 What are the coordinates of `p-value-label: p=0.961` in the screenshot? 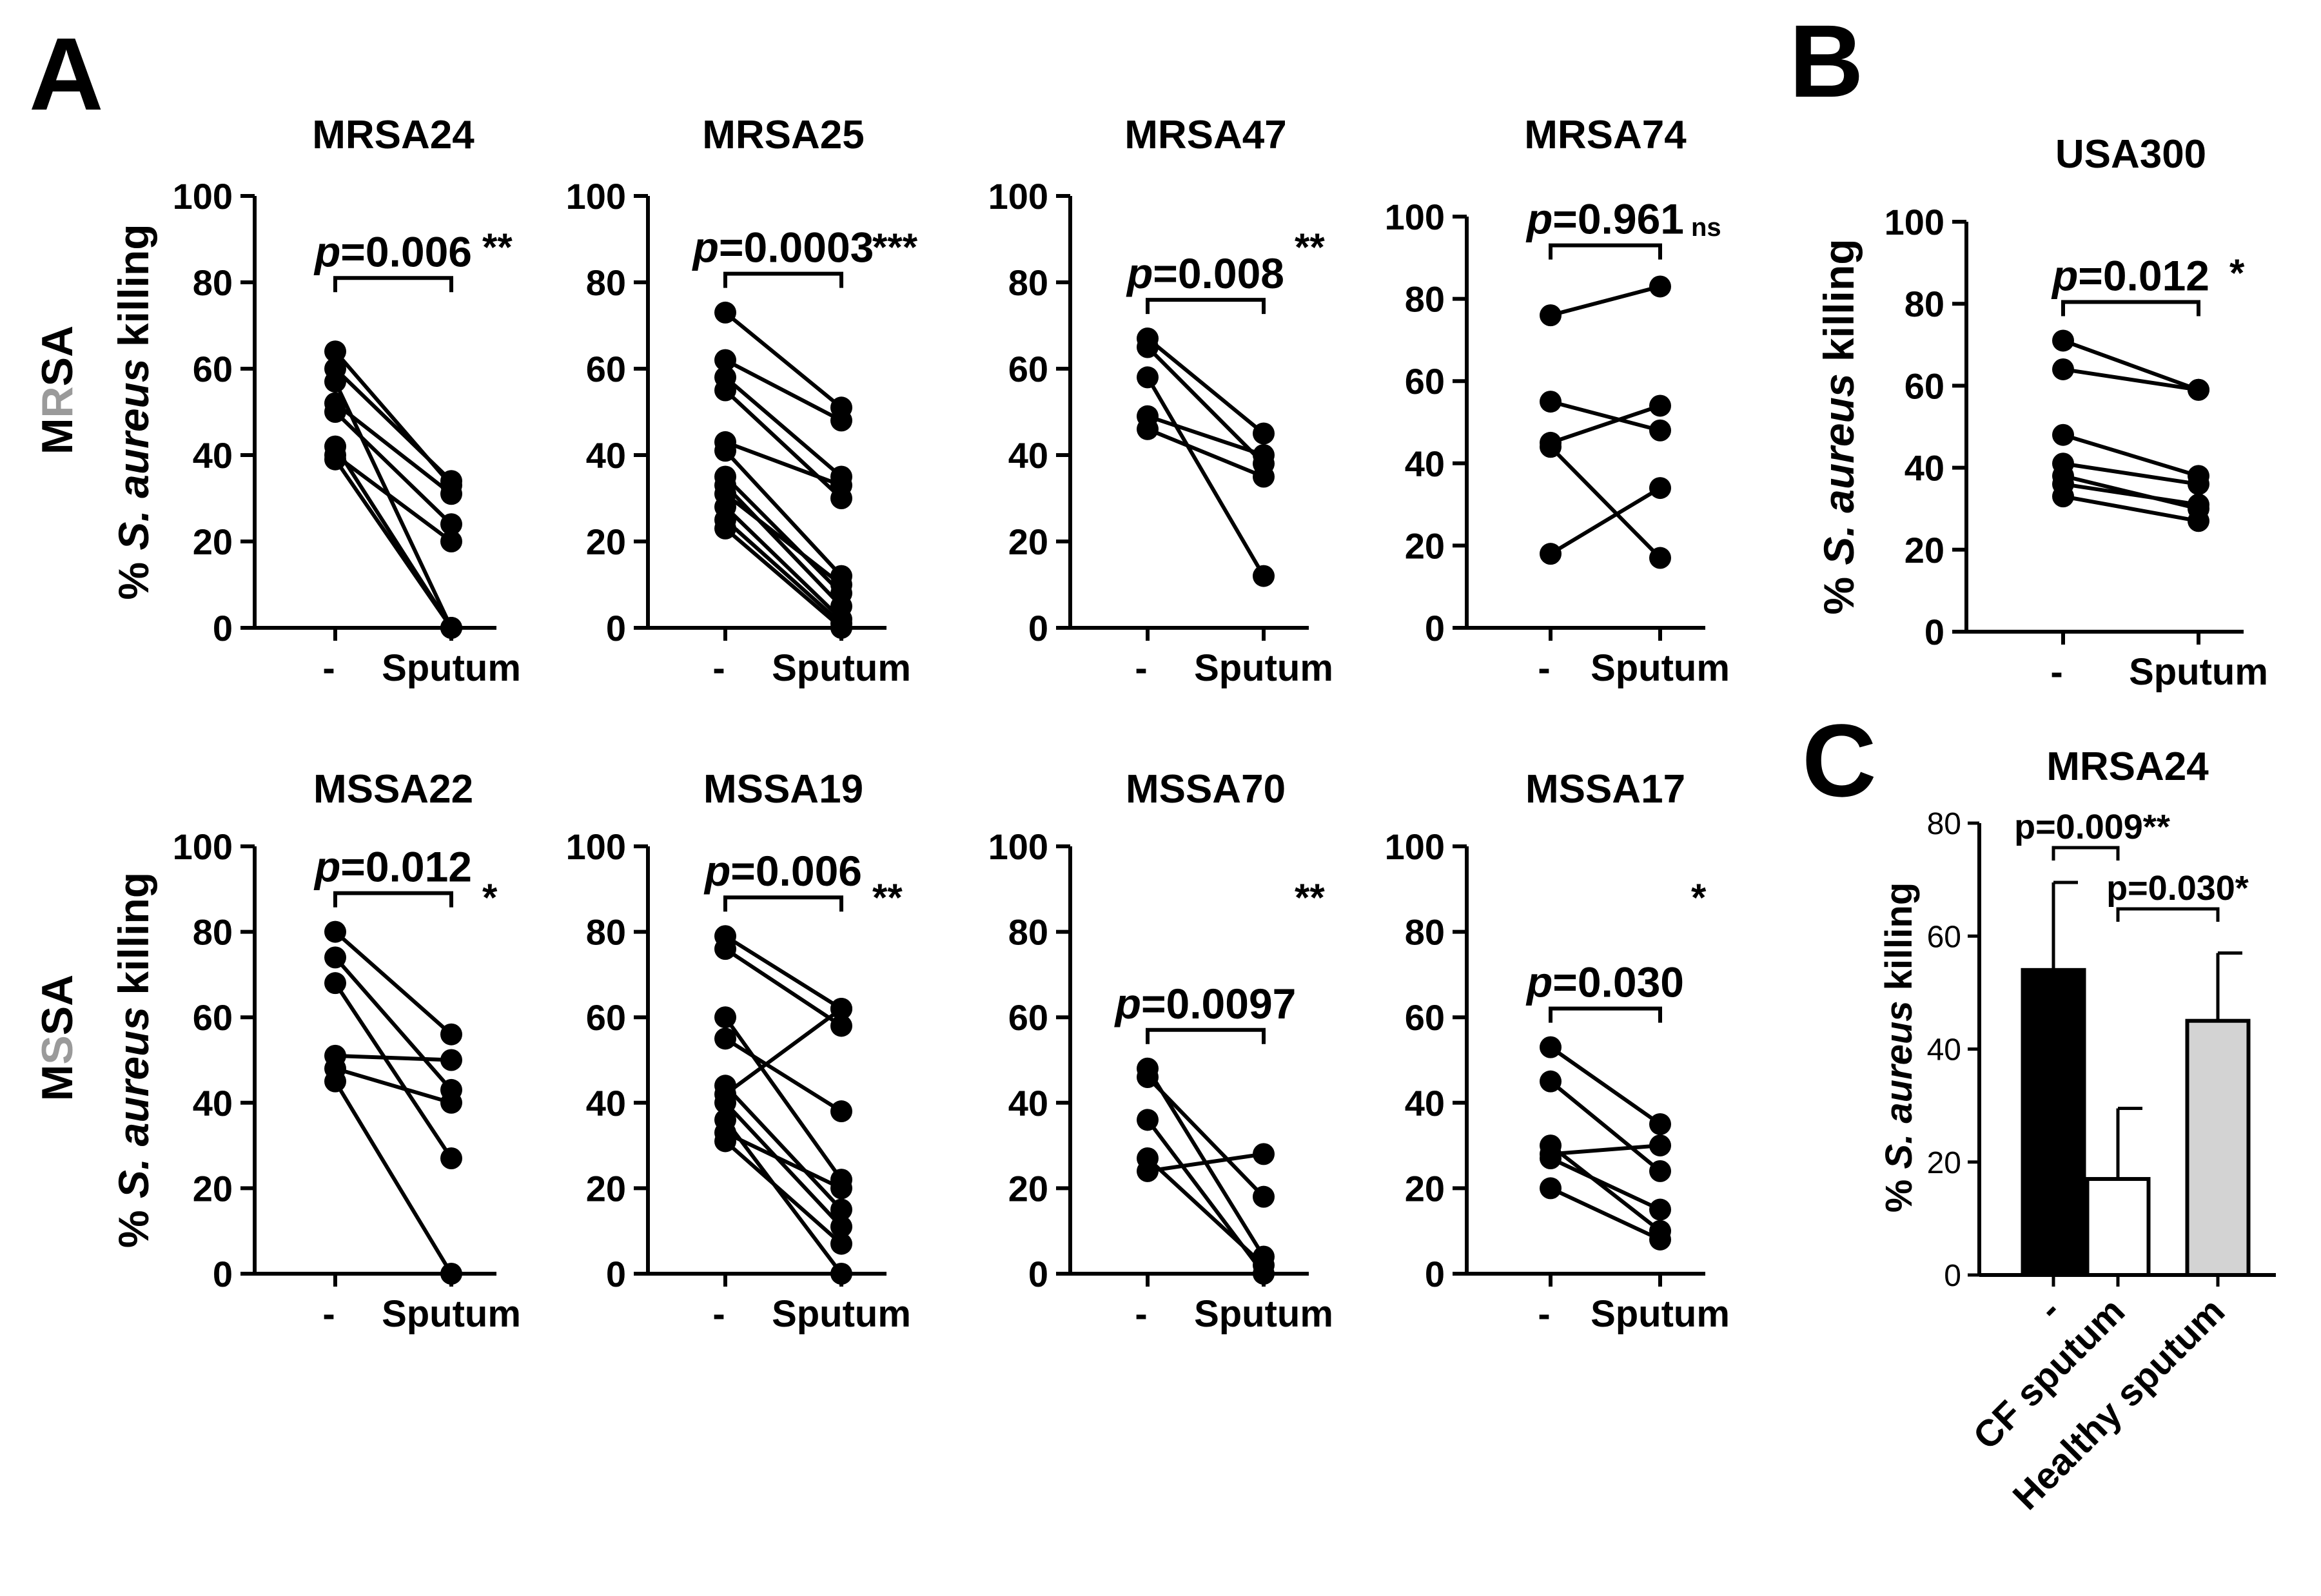 It's located at (1604, 219).